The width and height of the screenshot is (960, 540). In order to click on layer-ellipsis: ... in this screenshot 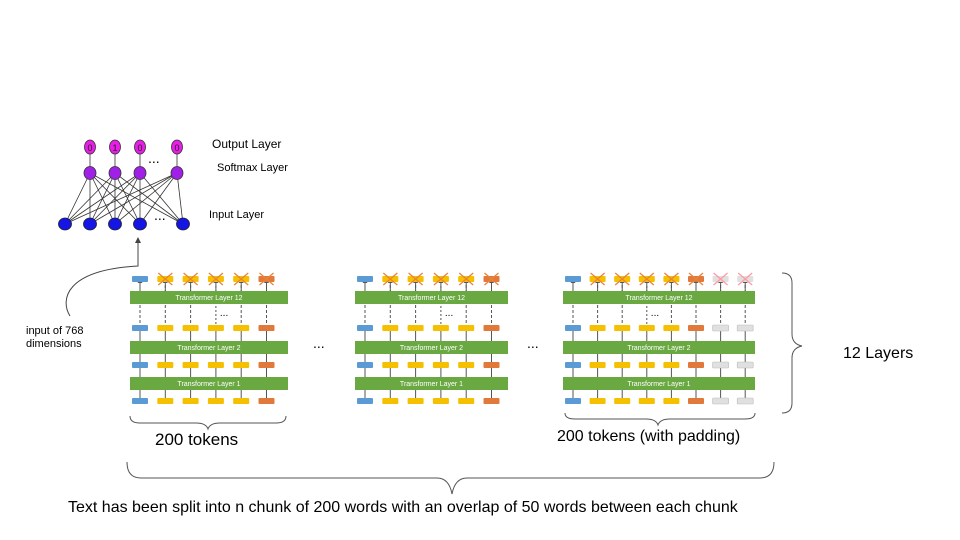, I will do `click(224, 313)`.